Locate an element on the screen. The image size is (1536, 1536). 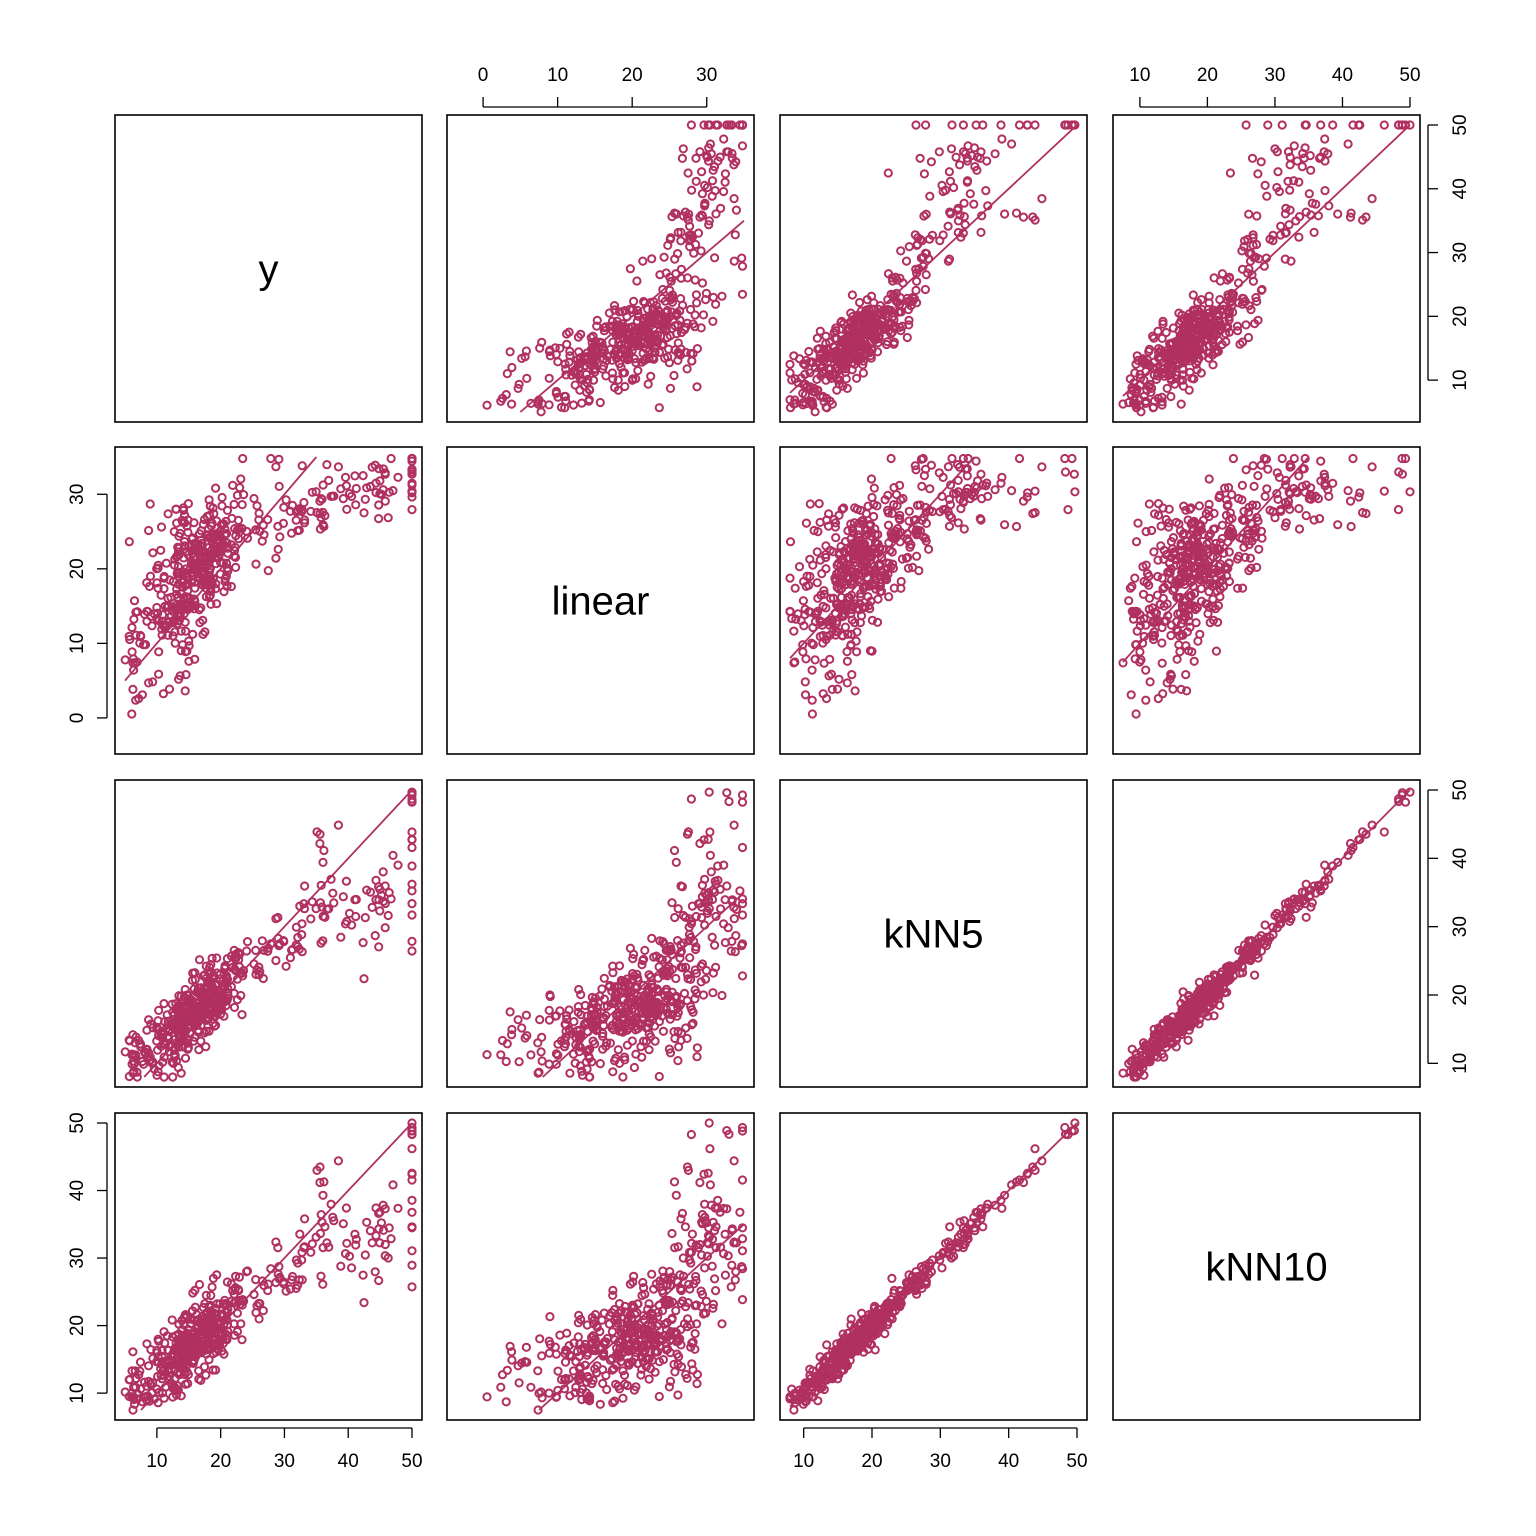
variable-label-kNN5: kNN5 is located at coordinates (933, 935).